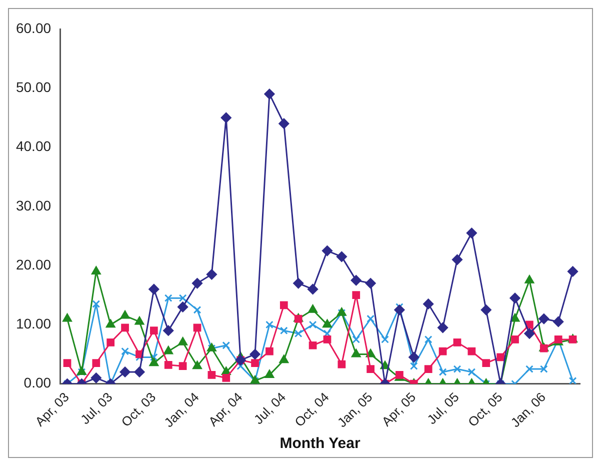 Image resolution: width=601 pixels, height=466 pixels. Describe the element at coordinates (181, 409) in the screenshot. I see `x-tick-label: Jan, 04` at that location.